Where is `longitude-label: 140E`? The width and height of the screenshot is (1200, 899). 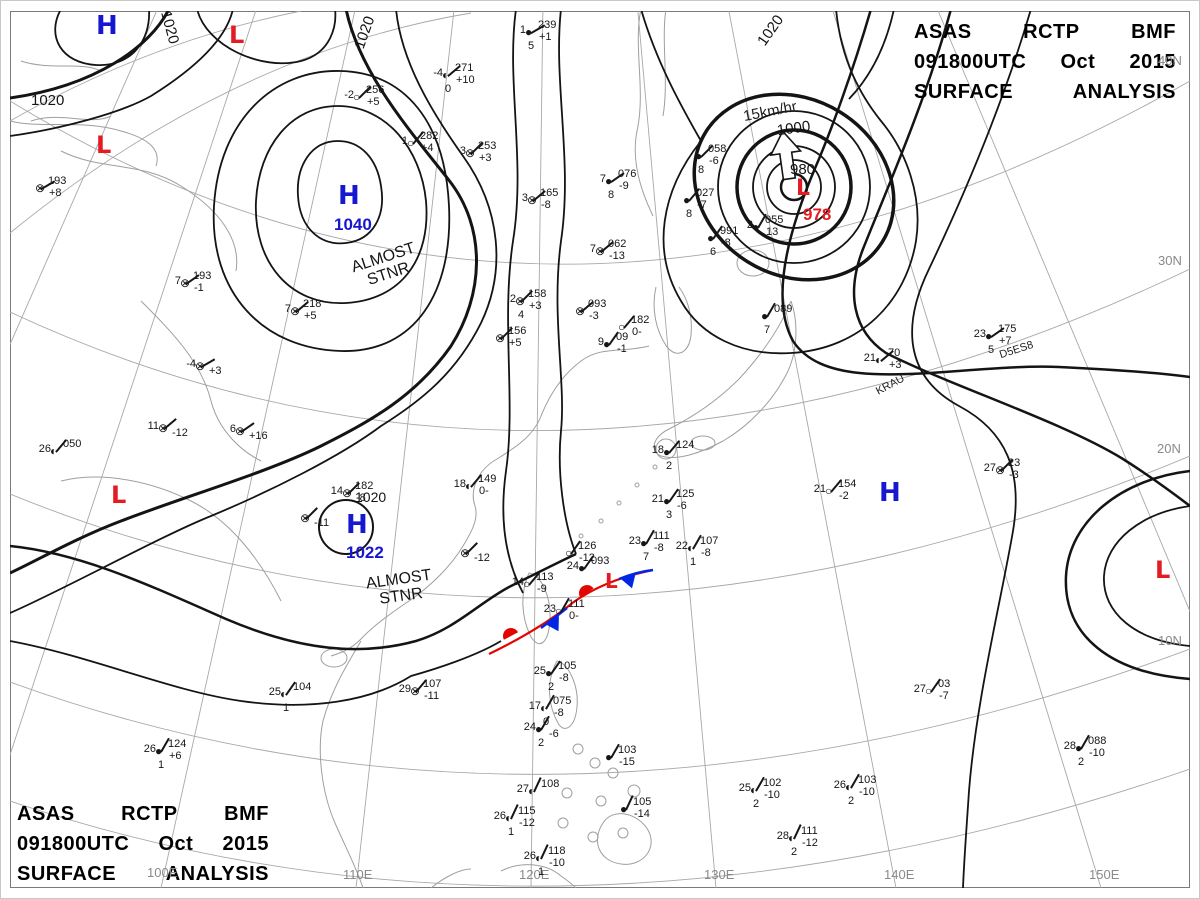
longitude-label: 140E is located at coordinates (899, 874).